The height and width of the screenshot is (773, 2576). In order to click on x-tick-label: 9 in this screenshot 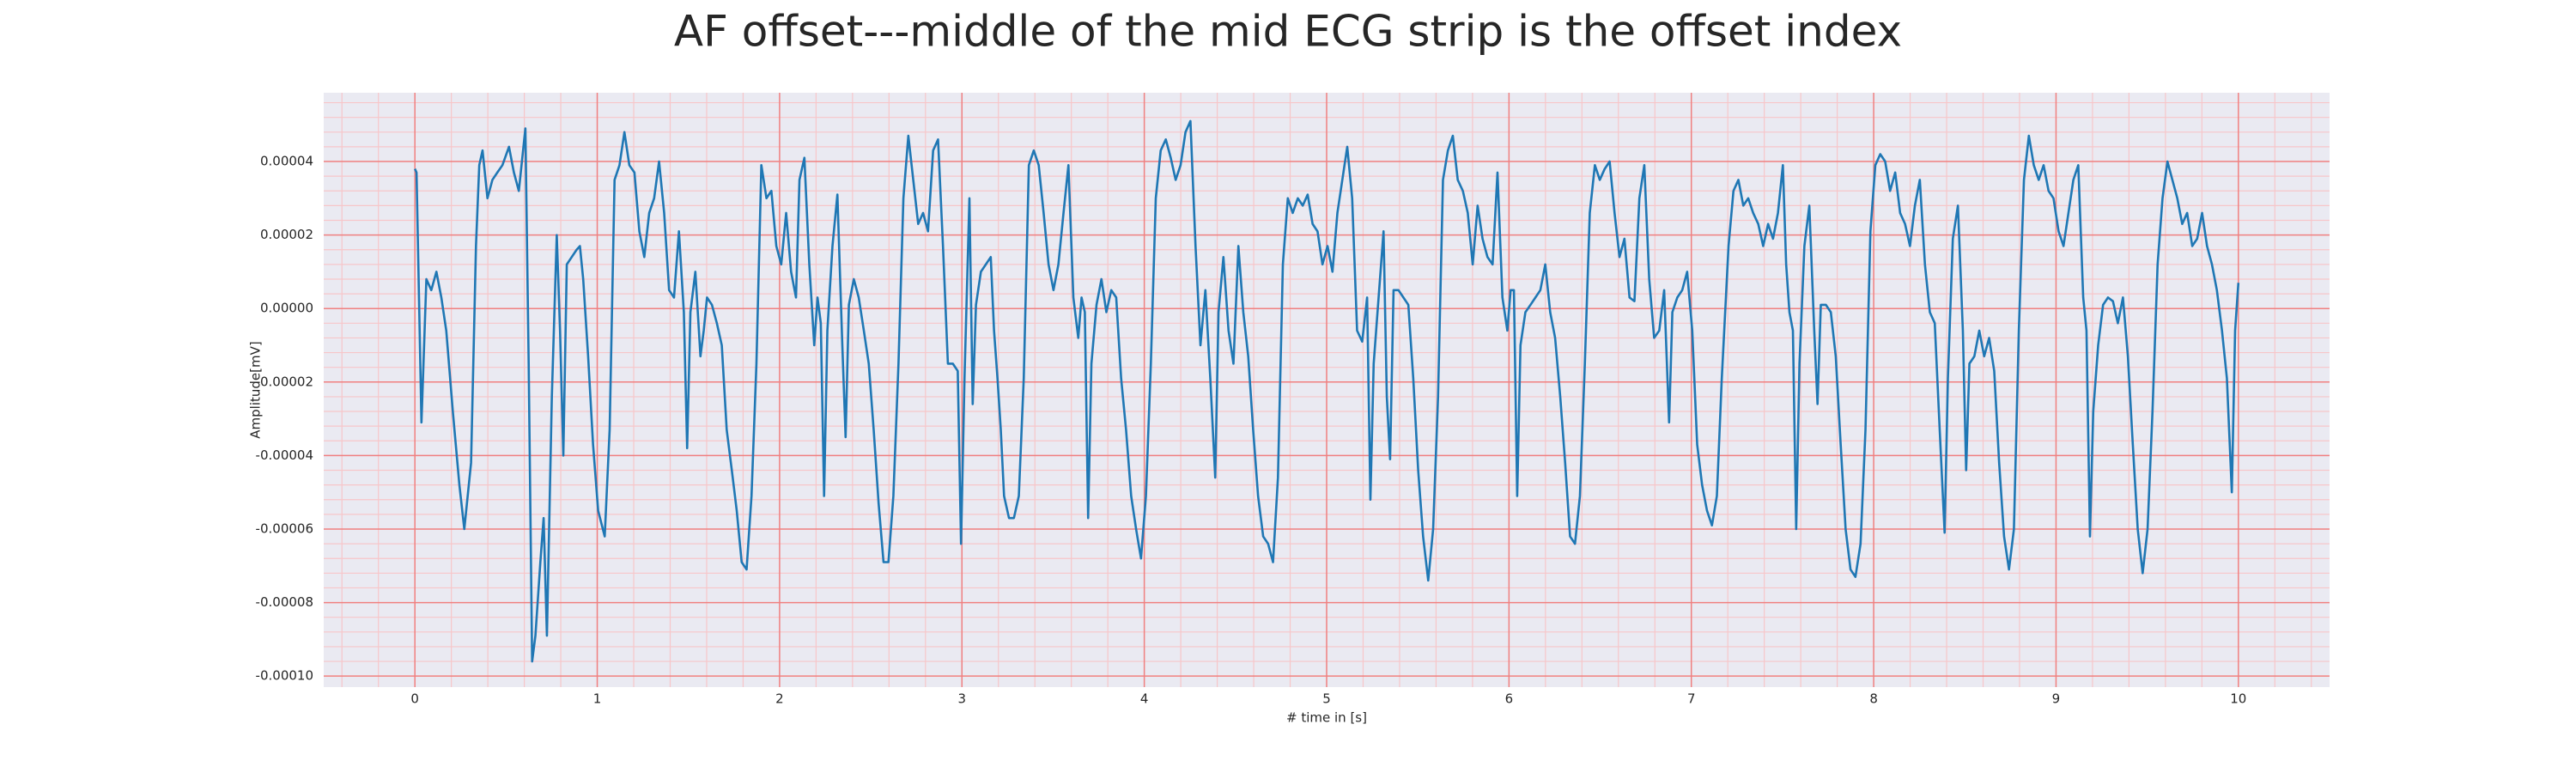, I will do `click(2056, 699)`.